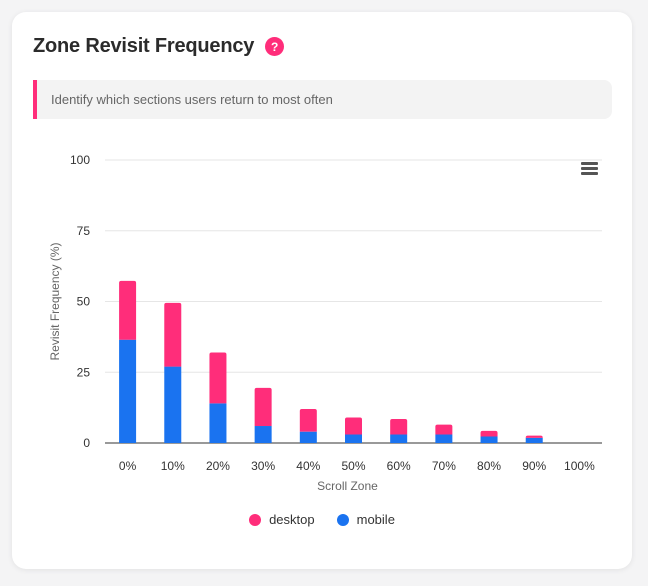  I want to click on card-header: Zone Revisit Frequency ?, so click(159, 46).